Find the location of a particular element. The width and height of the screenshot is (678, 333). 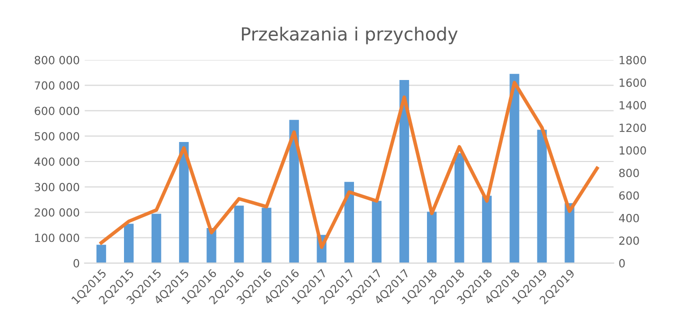

y-tick-label: 300 000 is located at coordinates (57, 187).